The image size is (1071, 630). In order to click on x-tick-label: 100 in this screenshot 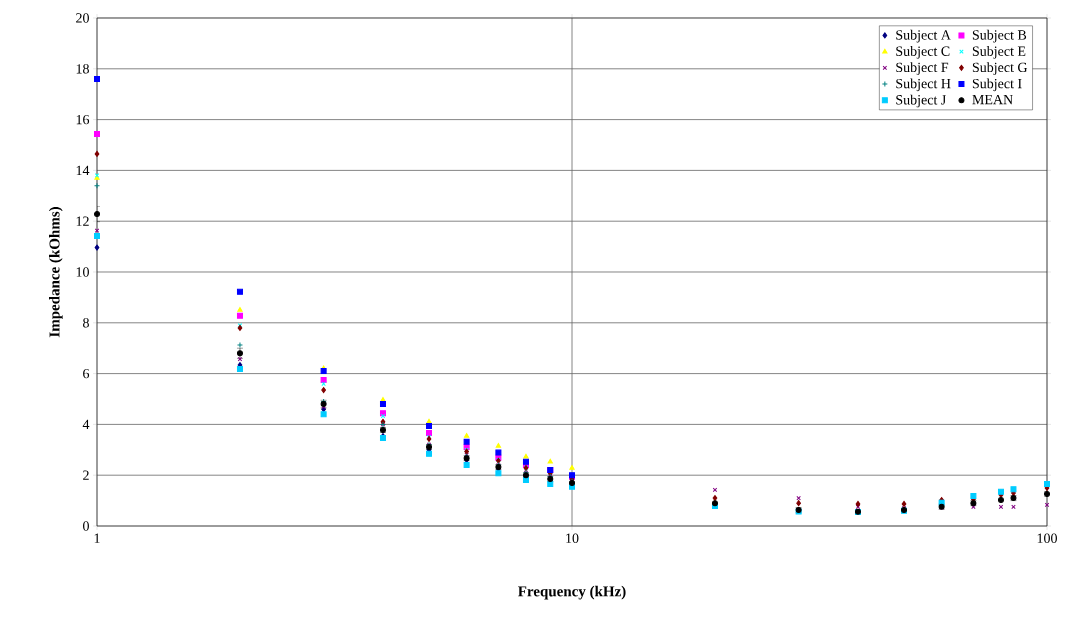, I will do `click(1047, 538)`.